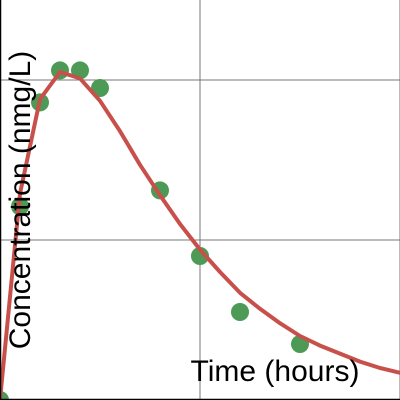 The height and width of the screenshot is (400, 400). What do you see at coordinates (275, 371) in the screenshot?
I see `x-axis-label: Time (hours)` at bounding box center [275, 371].